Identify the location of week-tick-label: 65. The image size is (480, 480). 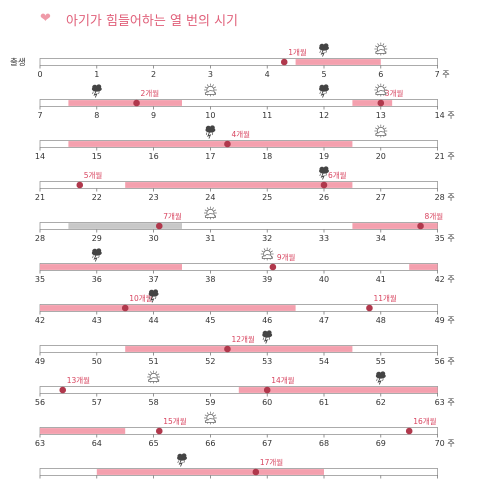
(154, 443).